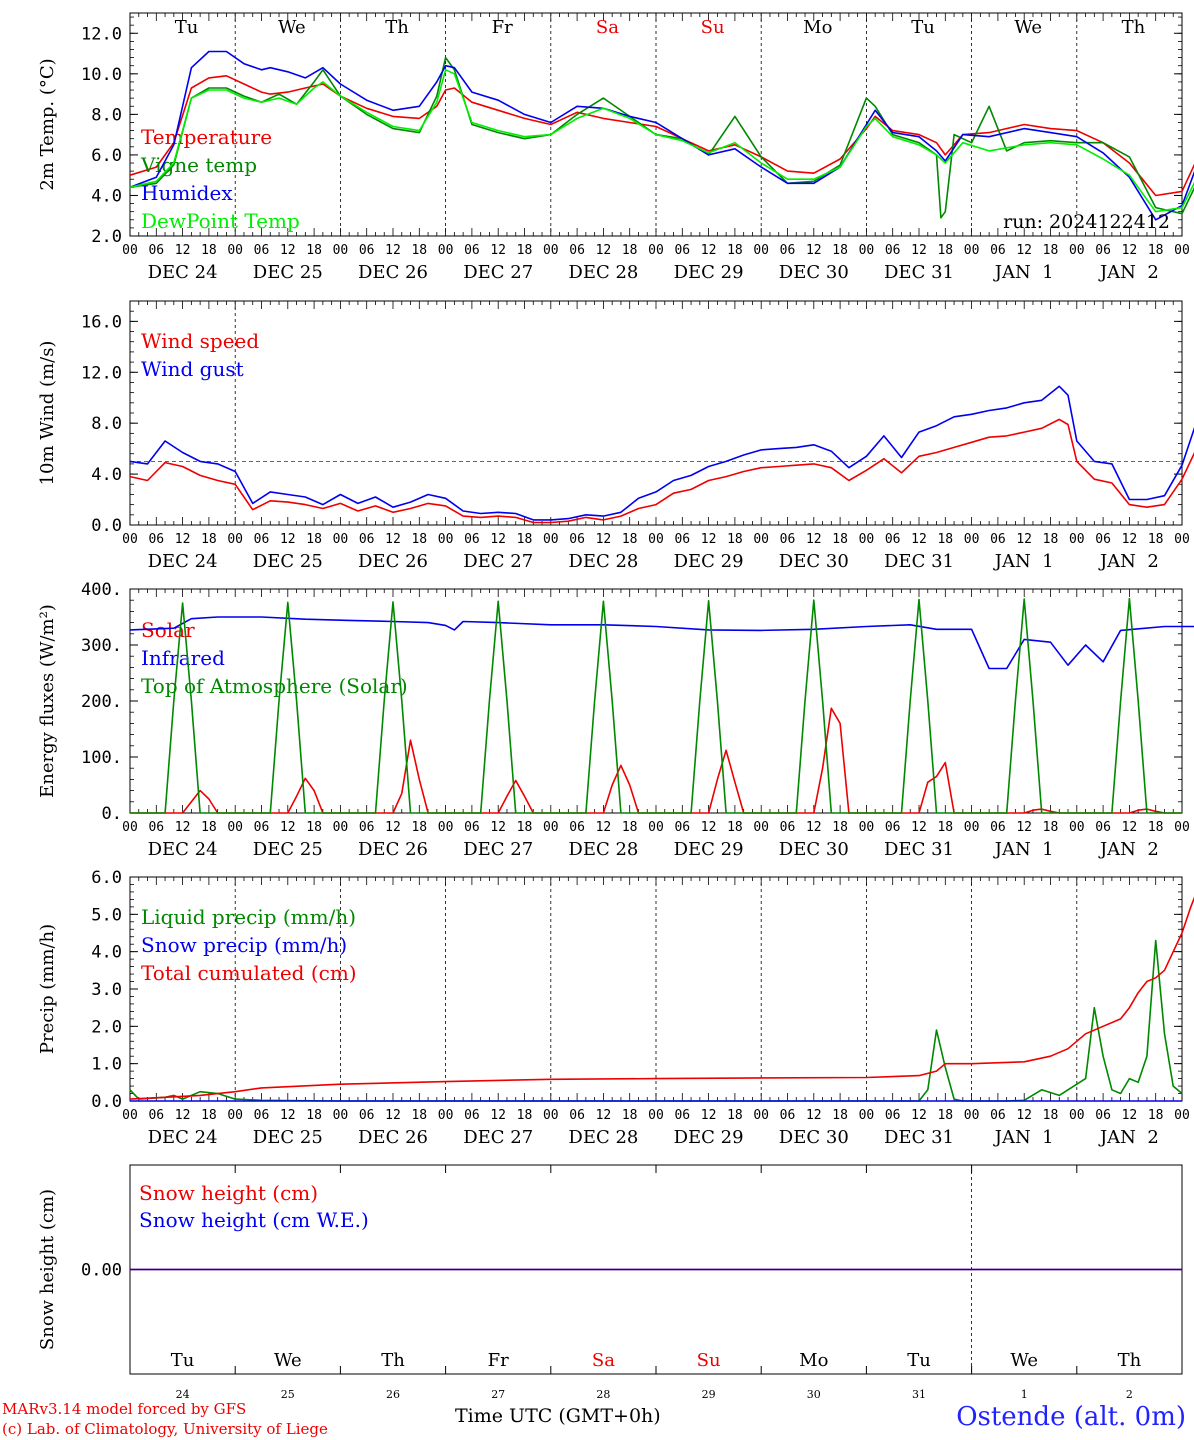 The height and width of the screenshot is (1440, 1194). I want to click on y-tick-label: 5.0, so click(106, 915).